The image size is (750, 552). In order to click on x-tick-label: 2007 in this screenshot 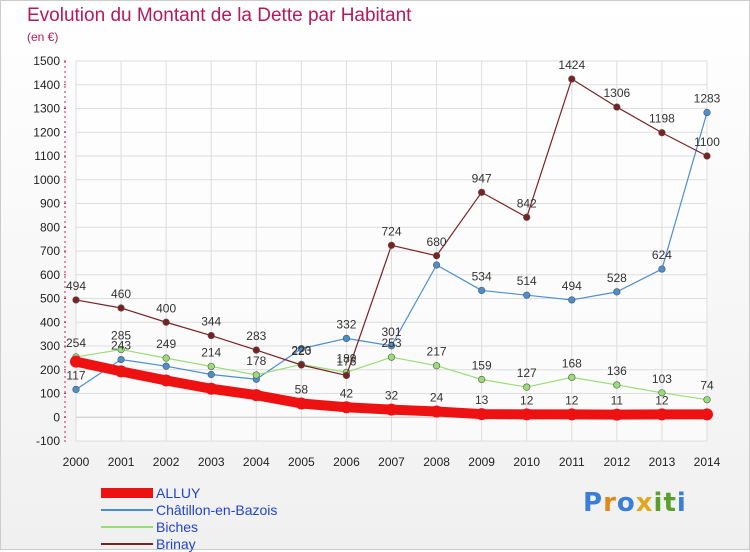, I will do `click(391, 462)`.